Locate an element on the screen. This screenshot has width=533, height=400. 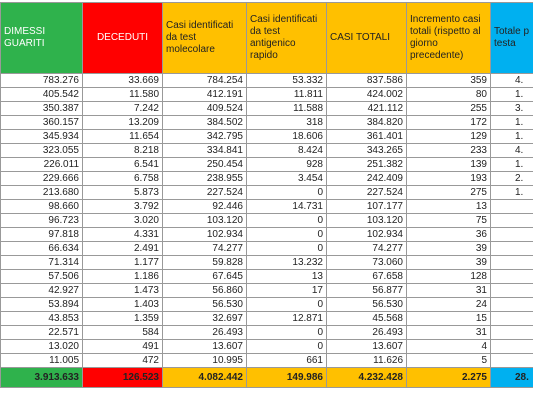
table-cell: 129 is located at coordinates (448, 136).